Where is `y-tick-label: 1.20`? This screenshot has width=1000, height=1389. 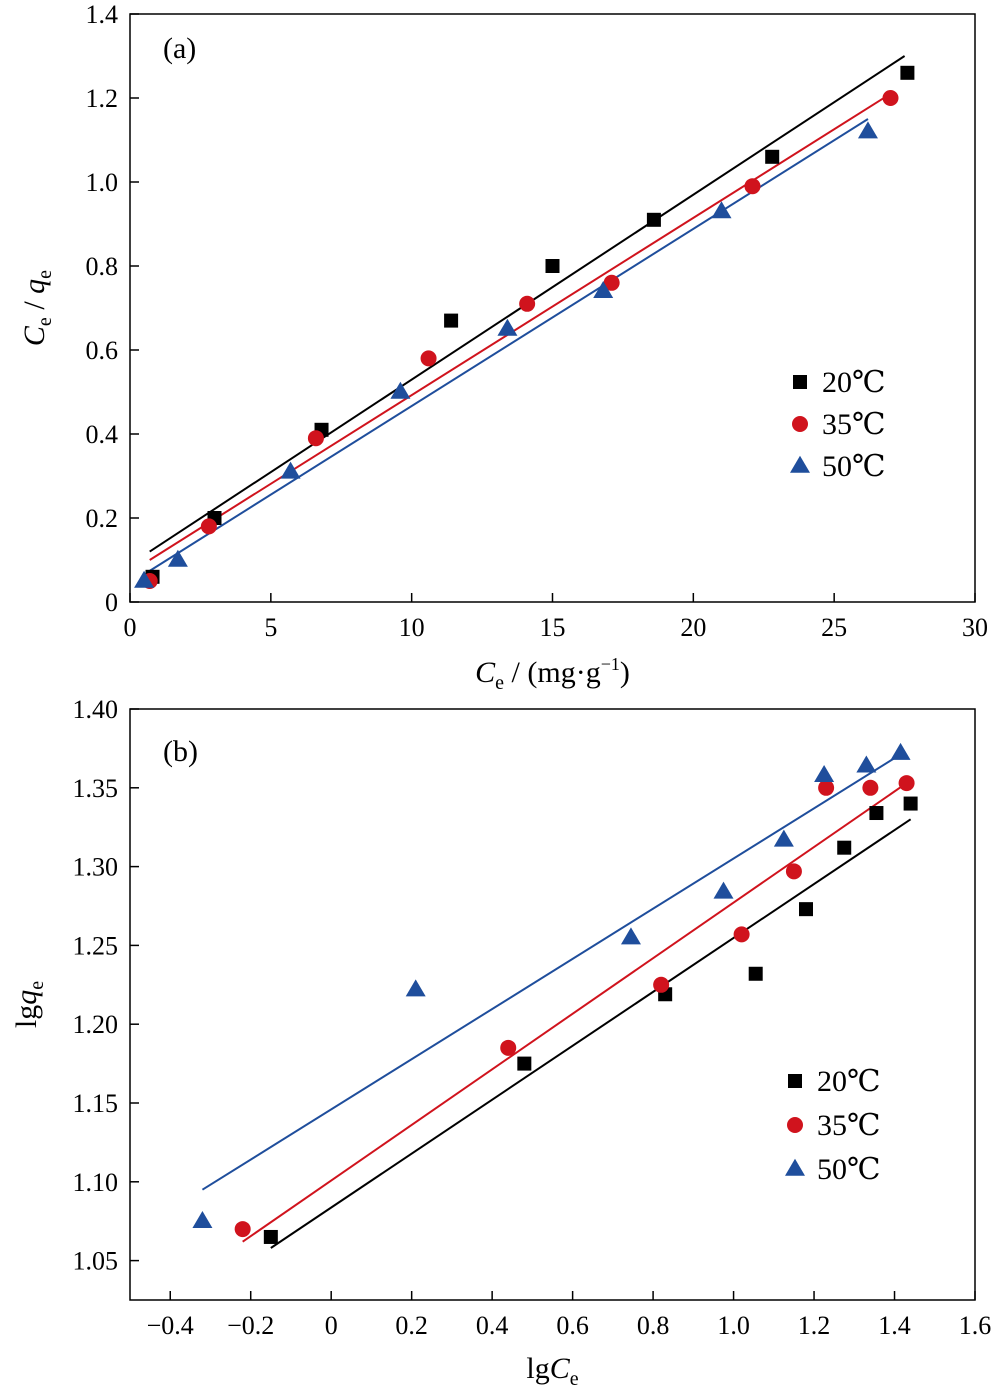
y-tick-label: 1.20 is located at coordinates (96, 1024).